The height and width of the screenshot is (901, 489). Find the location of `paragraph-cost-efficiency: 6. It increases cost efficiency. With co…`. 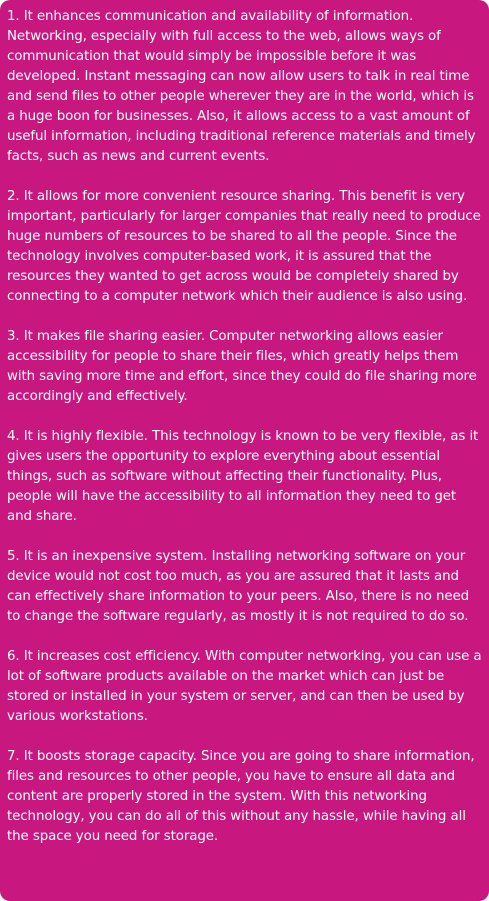

paragraph-cost-efficiency: 6. It increases cost efficiency. With co… is located at coordinates (244, 686).